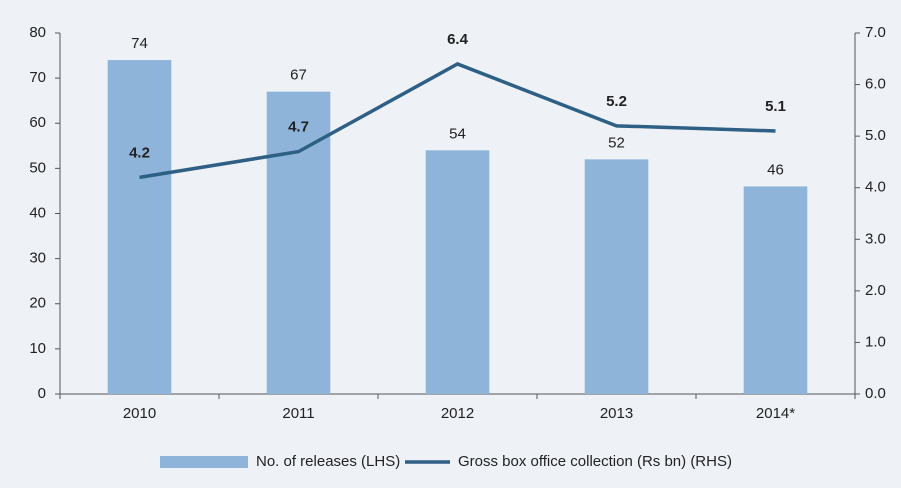 The width and height of the screenshot is (901, 488). Describe the element at coordinates (298, 413) in the screenshot. I see `x-tick-label: 2011` at that location.